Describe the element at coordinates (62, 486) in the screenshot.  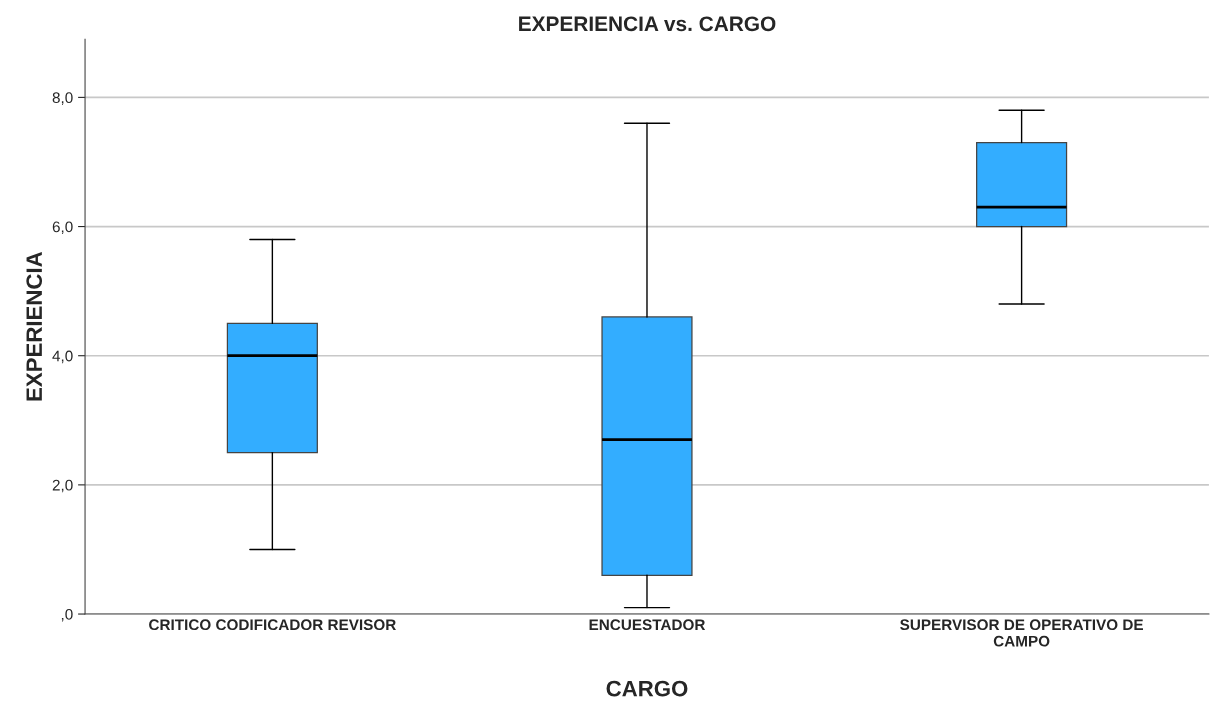
I see `y-tick-label: 2,0` at that location.